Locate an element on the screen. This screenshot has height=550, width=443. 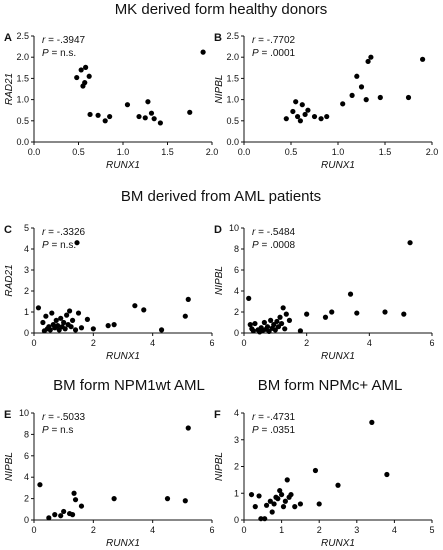
y-tick-label-a: 2.0 is located at coordinates (22, 57).